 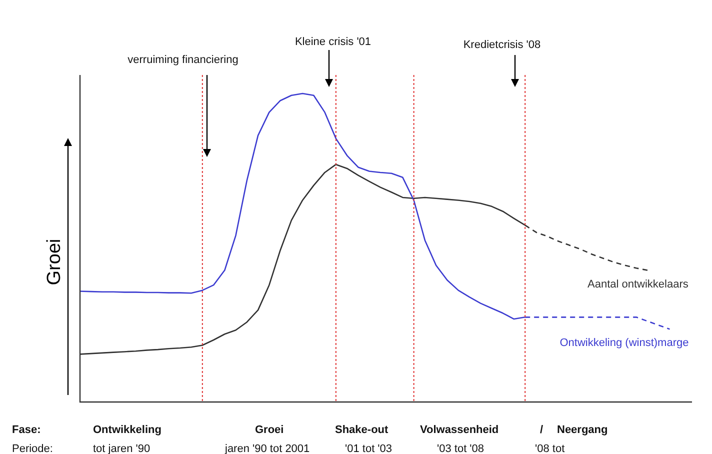 I want to click on text: '08 tot, so click(x=550, y=448).